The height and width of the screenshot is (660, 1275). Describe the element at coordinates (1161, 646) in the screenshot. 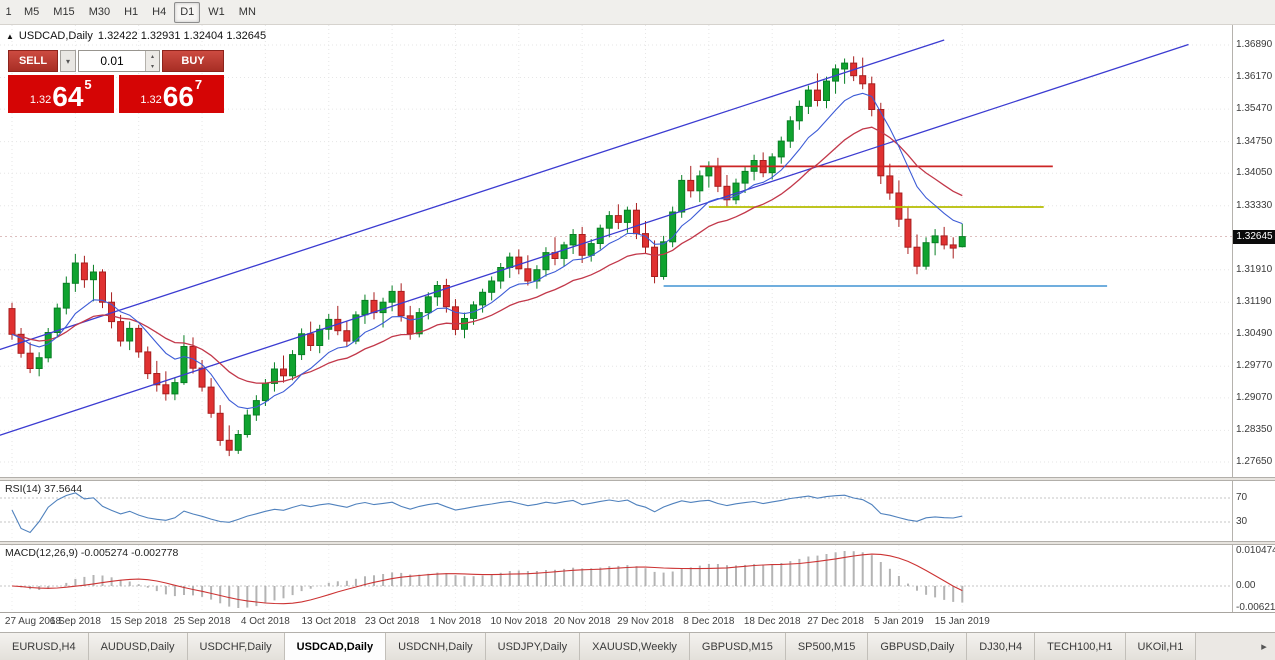

I see `tab-ukoil-h1: UKOil,H1` at that location.